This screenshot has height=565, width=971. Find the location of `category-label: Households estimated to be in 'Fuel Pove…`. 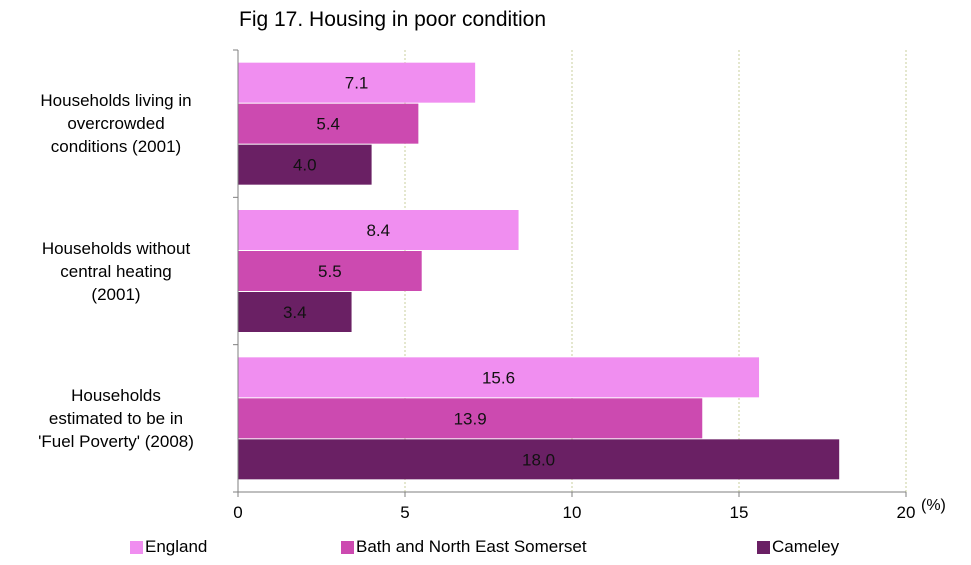

category-label: Households estimated to be in 'Fuel Pove… is located at coordinates (116, 418).